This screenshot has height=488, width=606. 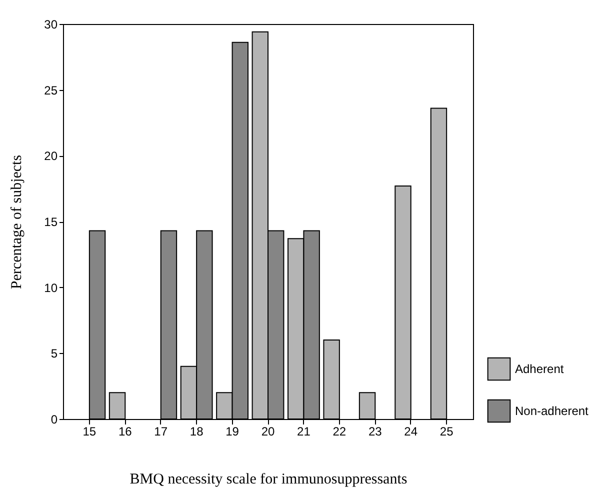 I want to click on y-tick-label: 15, so click(x=51, y=222).